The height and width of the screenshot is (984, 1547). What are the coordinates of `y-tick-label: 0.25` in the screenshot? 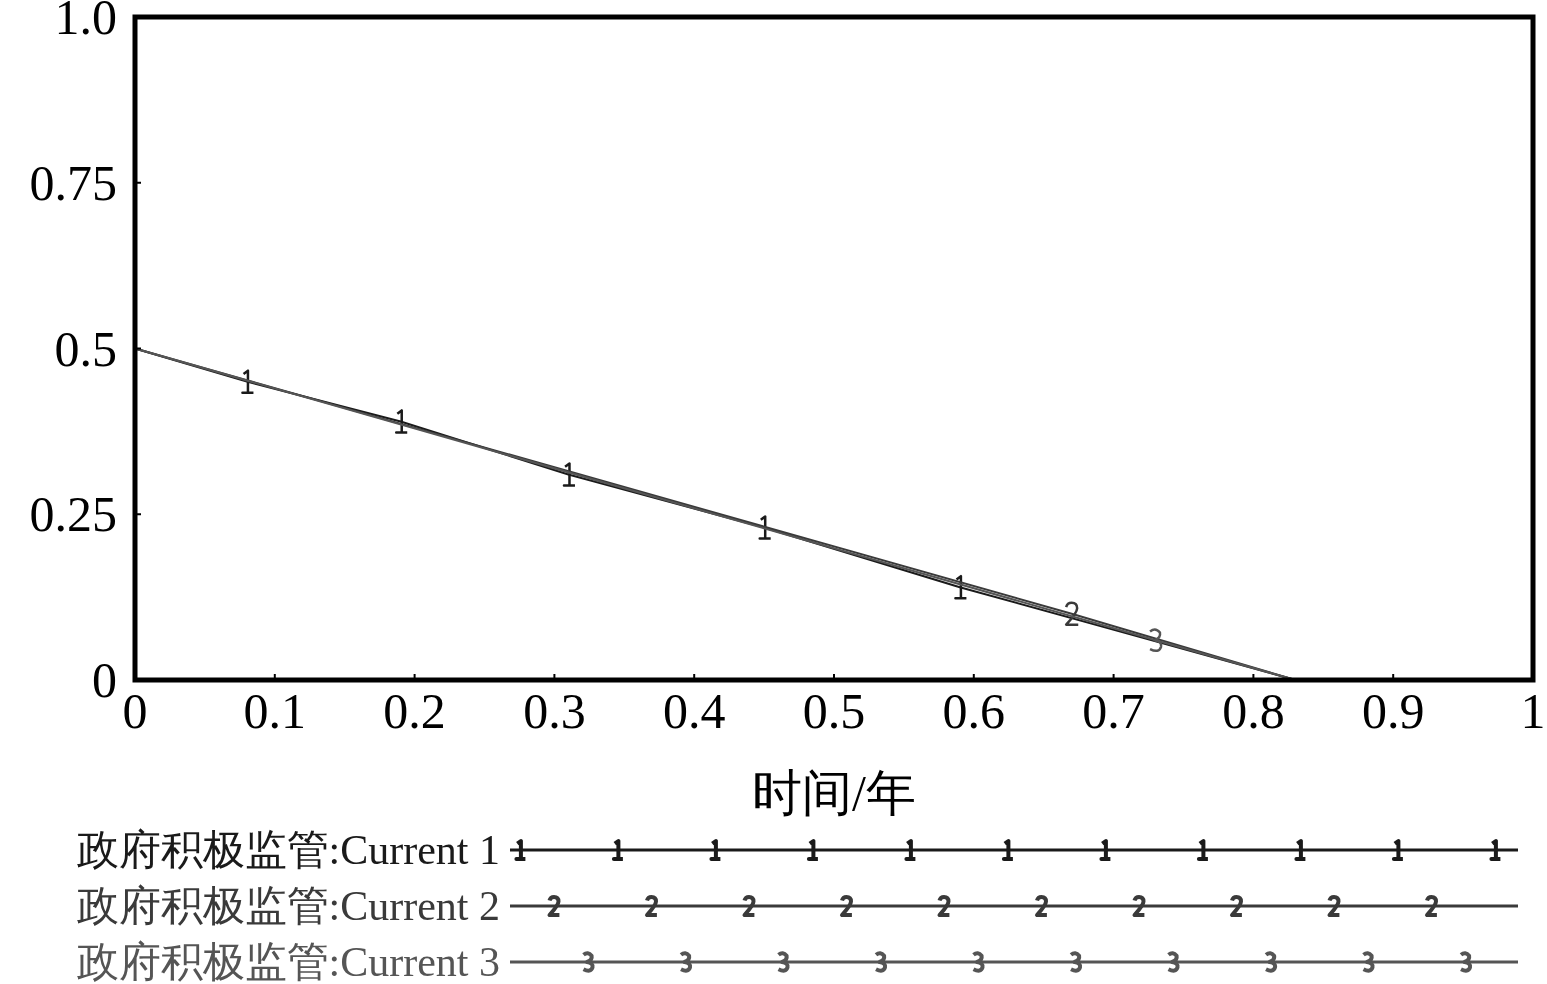 It's located at (73, 514).